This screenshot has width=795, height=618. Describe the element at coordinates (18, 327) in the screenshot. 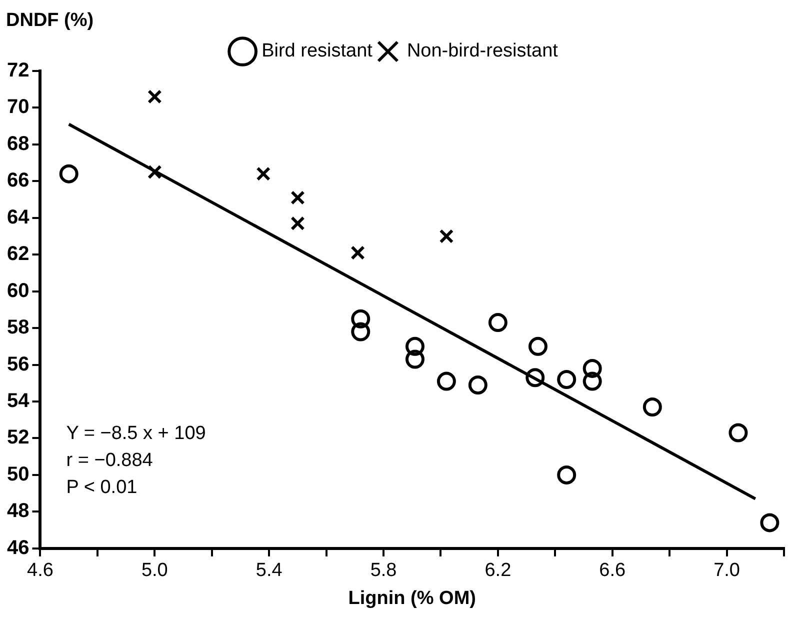

I see `y-tick-label: 58` at that location.